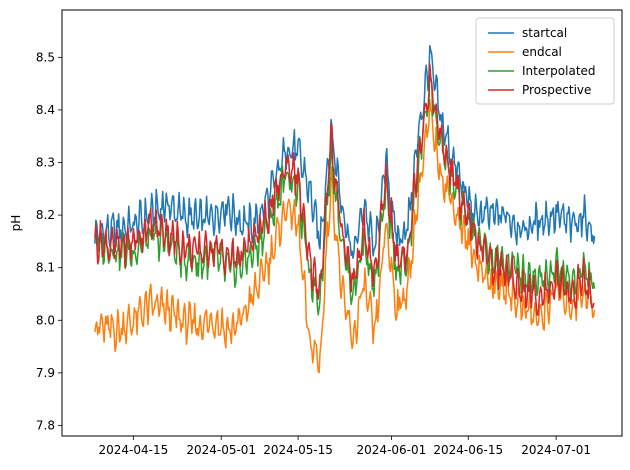 The width and height of the screenshot is (630, 470). I want to click on y-tick-label: 8.1, so click(45, 268).